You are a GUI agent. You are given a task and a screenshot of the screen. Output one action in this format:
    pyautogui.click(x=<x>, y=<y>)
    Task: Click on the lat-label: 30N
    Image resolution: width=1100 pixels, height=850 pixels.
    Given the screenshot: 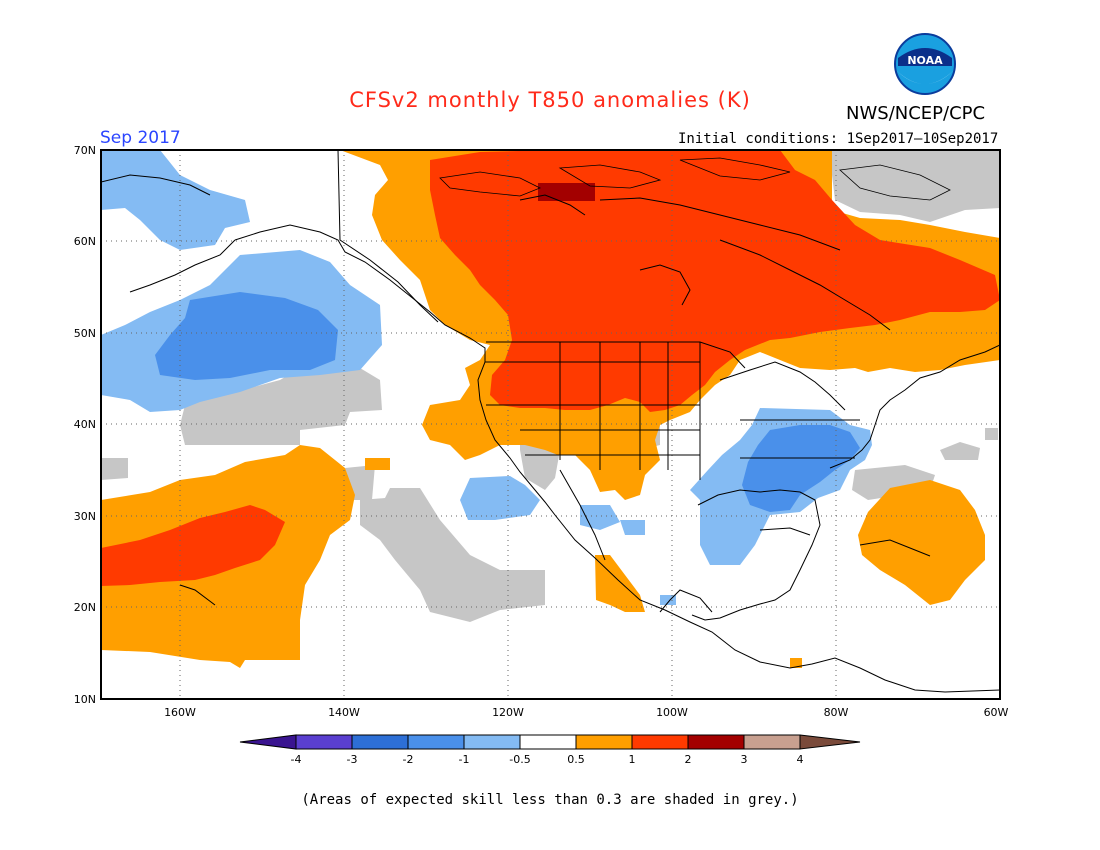 What is the action you would take?
    pyautogui.click(x=85, y=516)
    